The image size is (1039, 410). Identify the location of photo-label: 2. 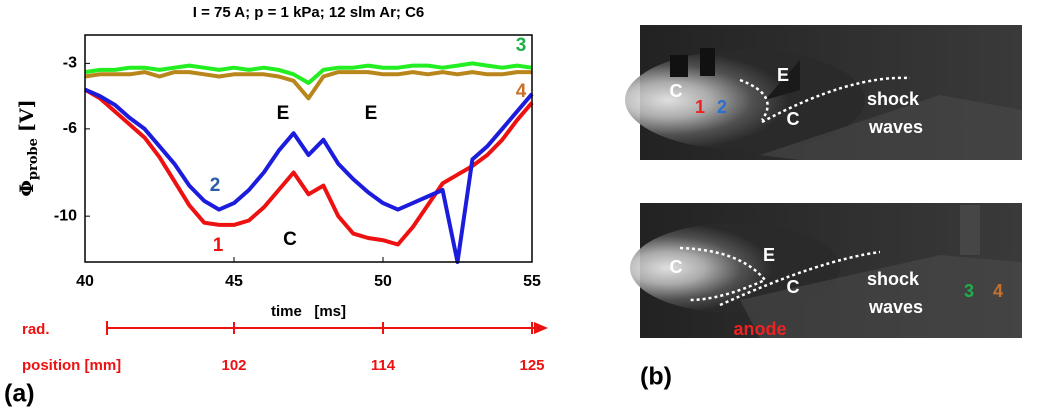
(722, 107).